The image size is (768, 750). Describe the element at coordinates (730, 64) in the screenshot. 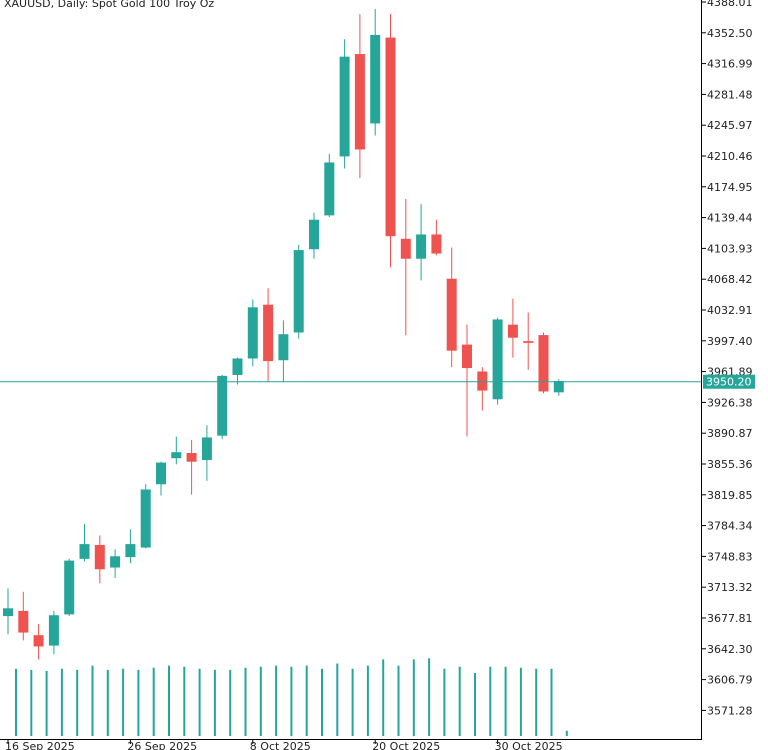

I see `y-axis-tick-label: 4316.99` at that location.